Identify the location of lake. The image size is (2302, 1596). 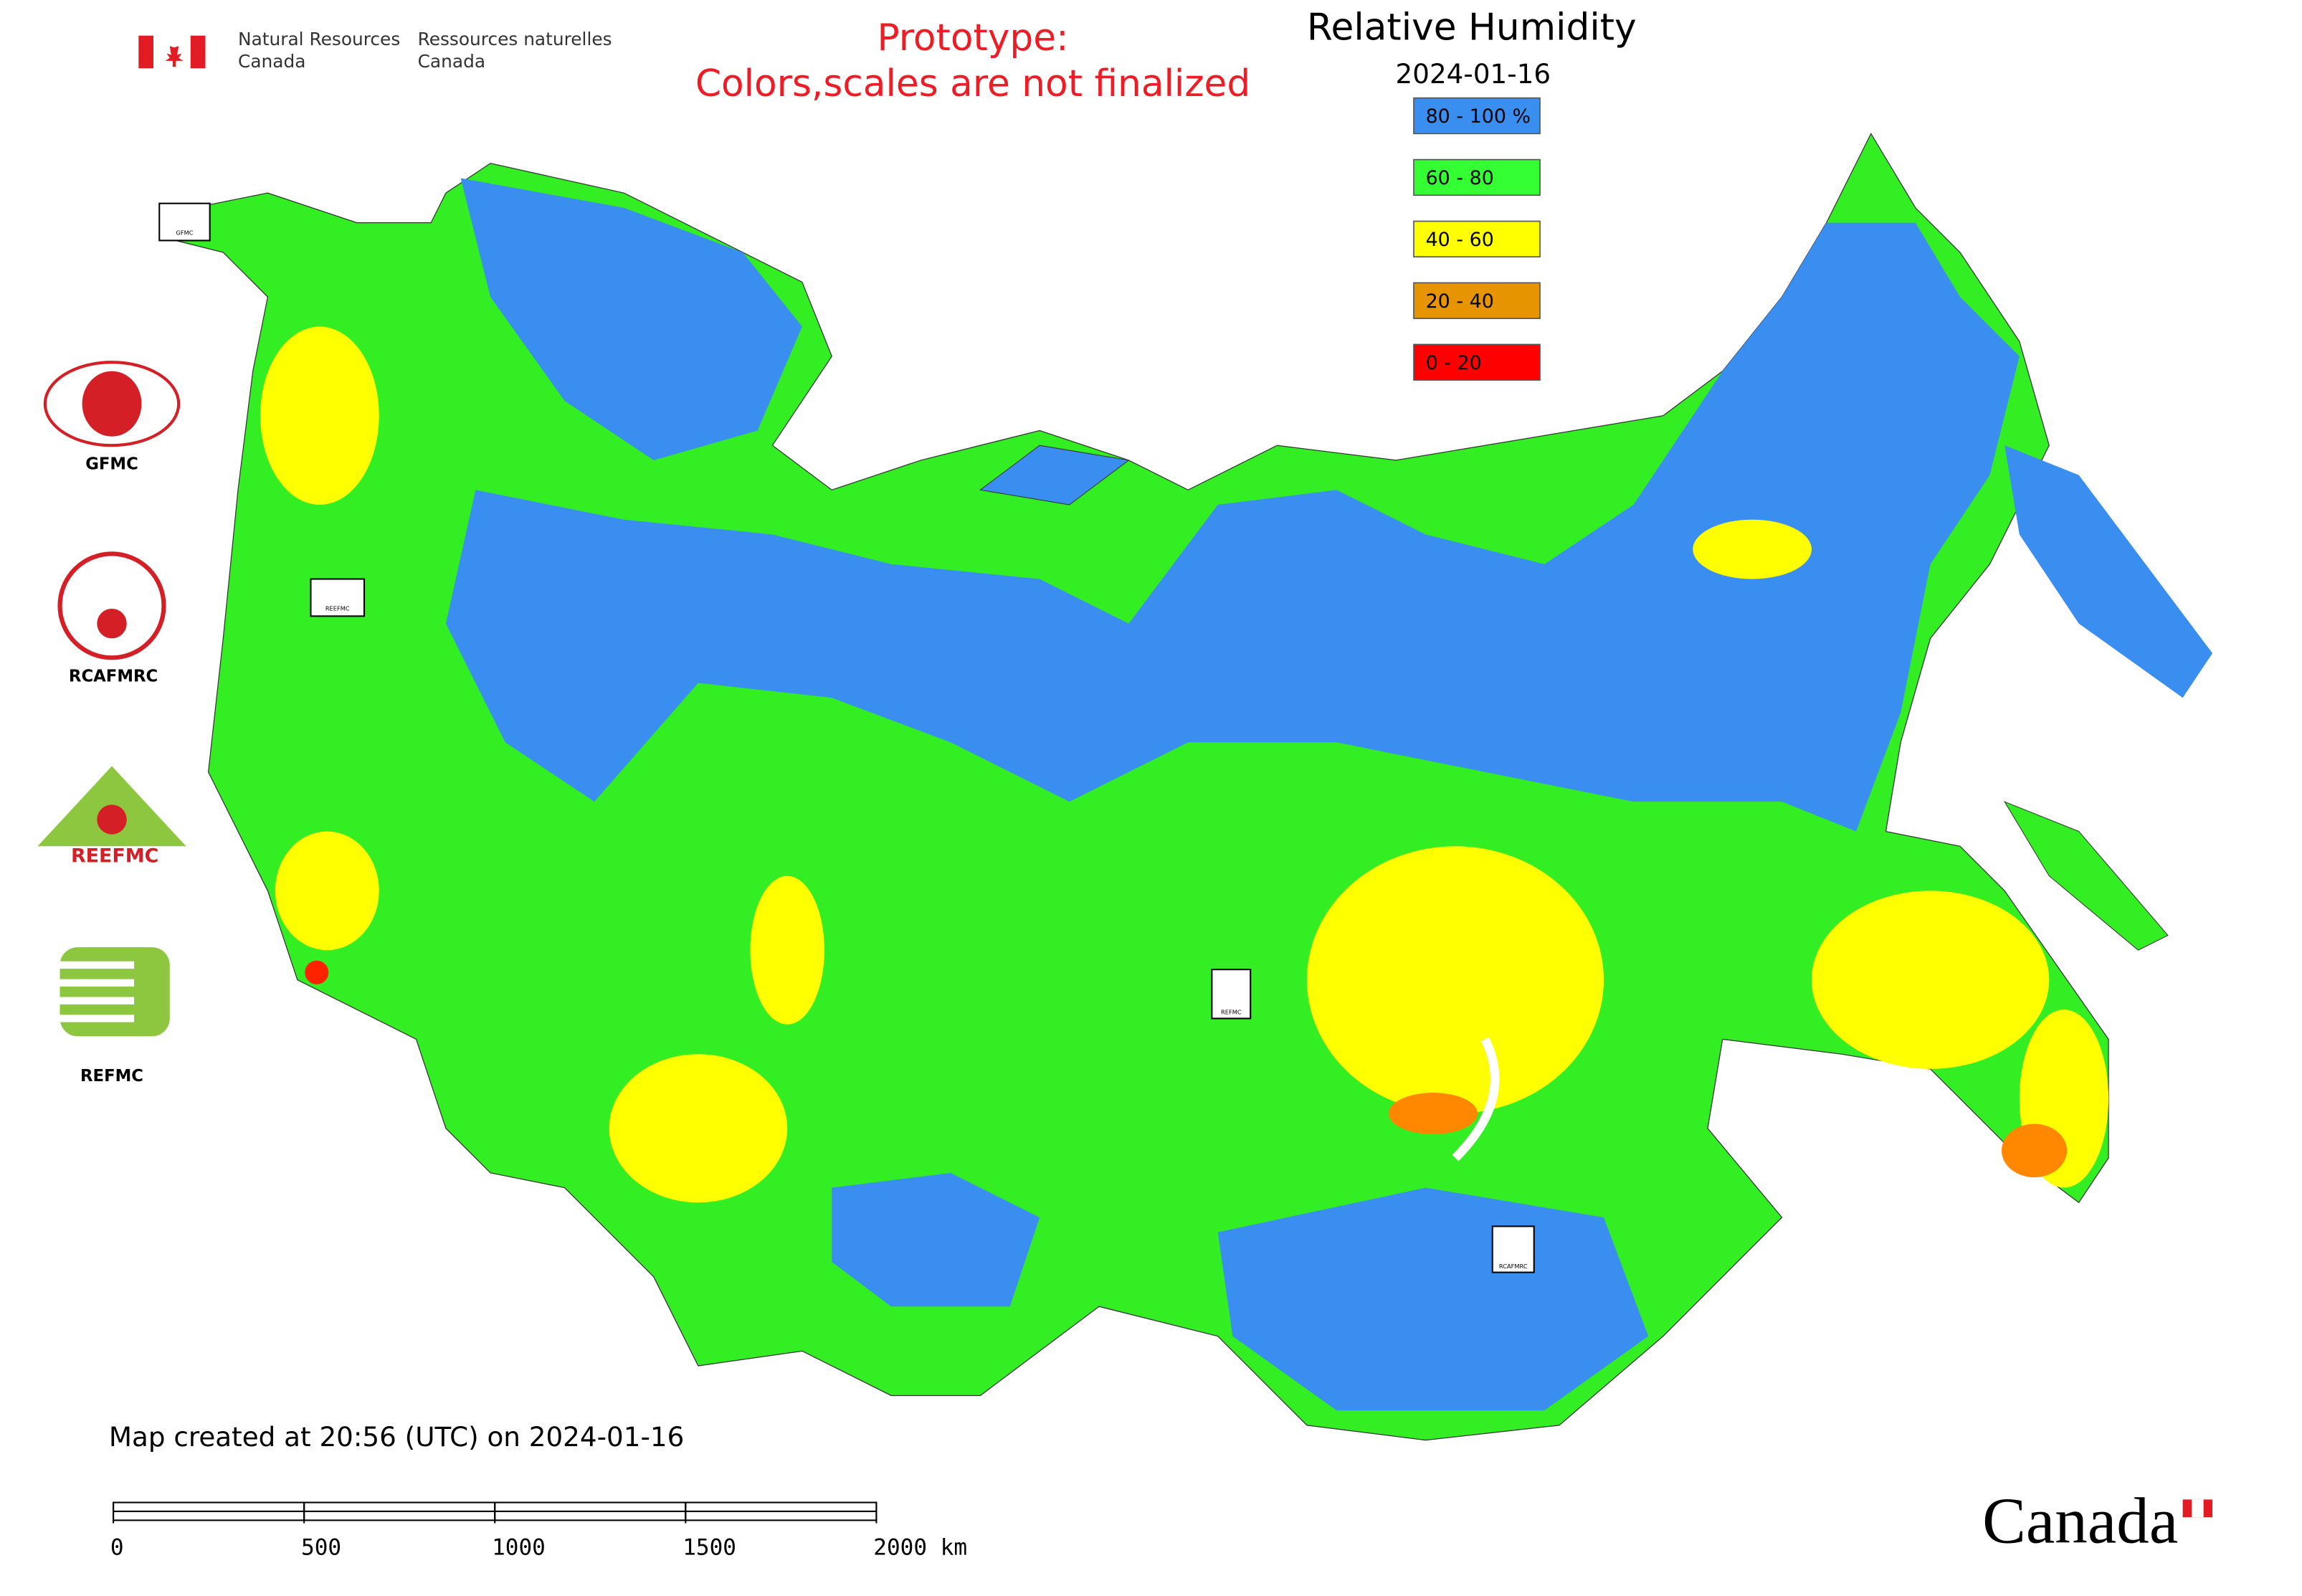
(1476, 1099).